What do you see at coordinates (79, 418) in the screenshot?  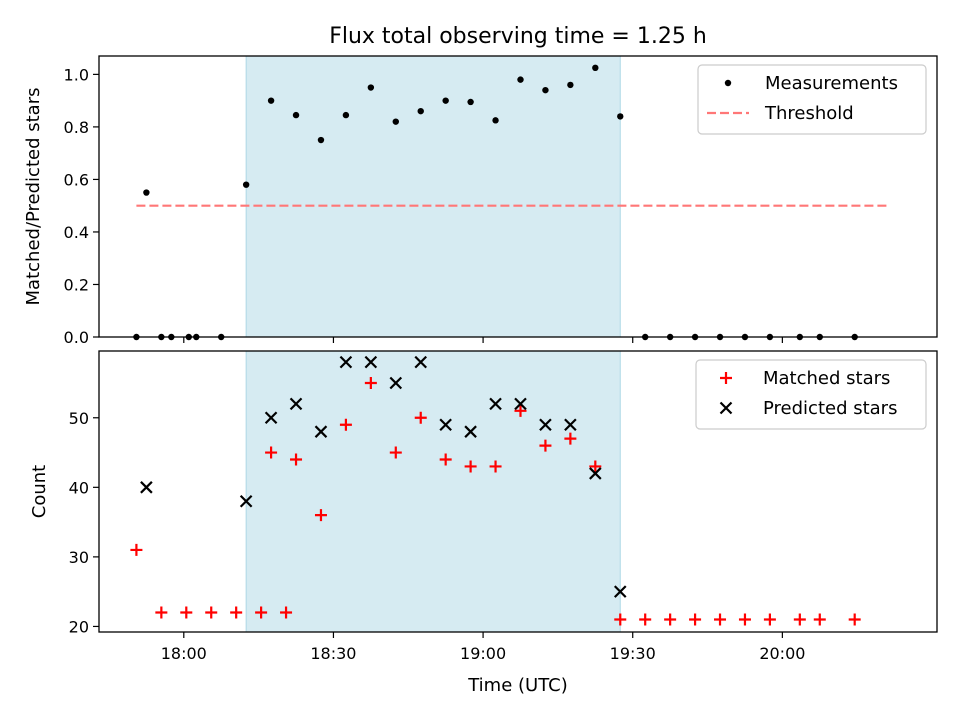 I see `y-tick-label: 50` at bounding box center [79, 418].